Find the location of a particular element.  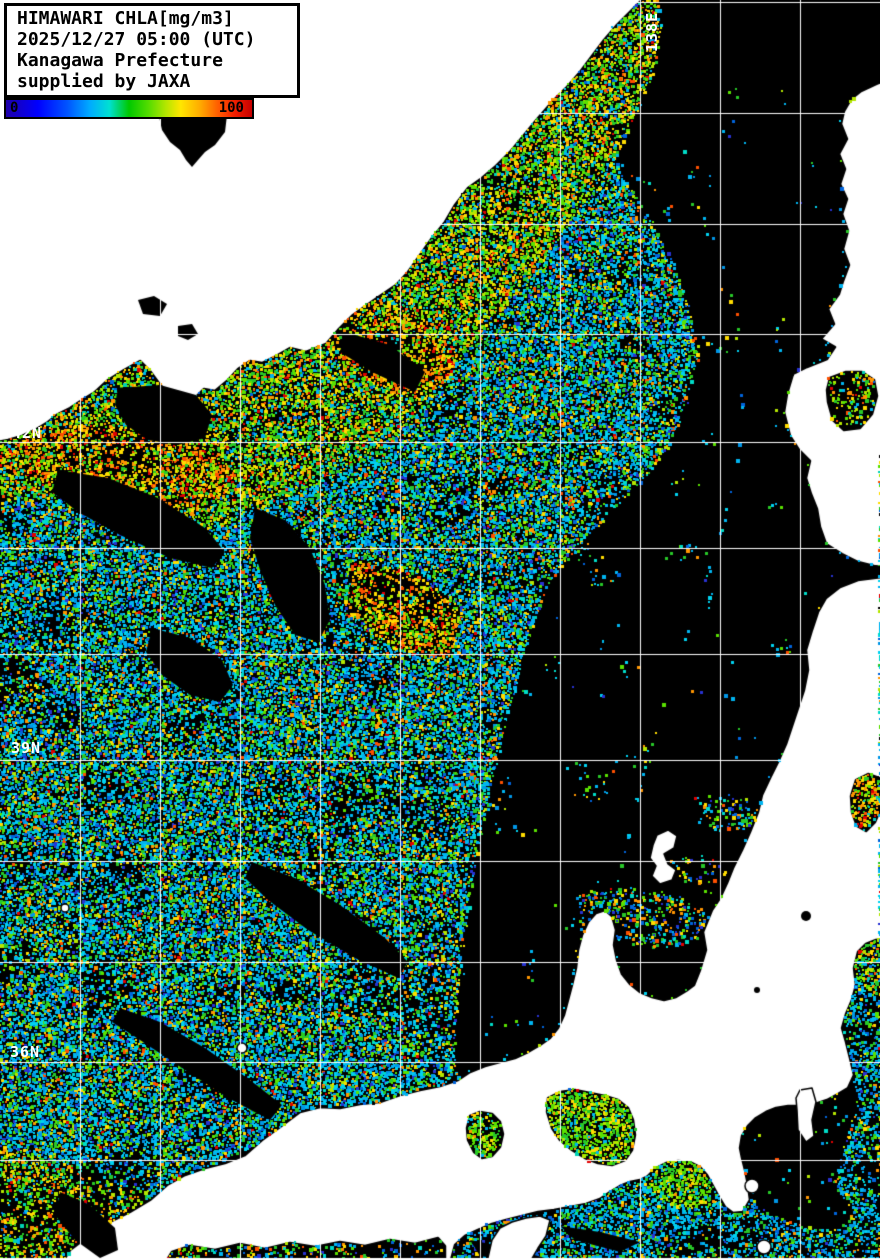

grid-label-36n: 36N is located at coordinates (25, 1052).